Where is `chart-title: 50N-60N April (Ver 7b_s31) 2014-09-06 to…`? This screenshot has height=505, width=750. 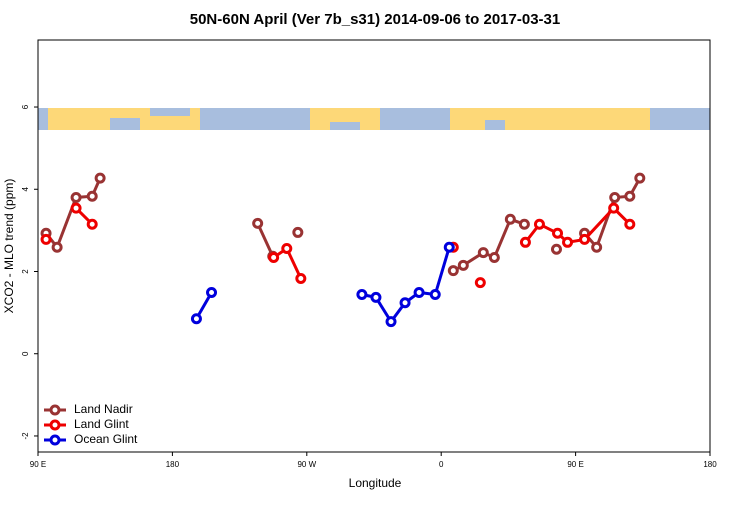
chart-title: 50N-60N April (Ver 7b_s31) 2014-09-06 to… is located at coordinates (375, 19).